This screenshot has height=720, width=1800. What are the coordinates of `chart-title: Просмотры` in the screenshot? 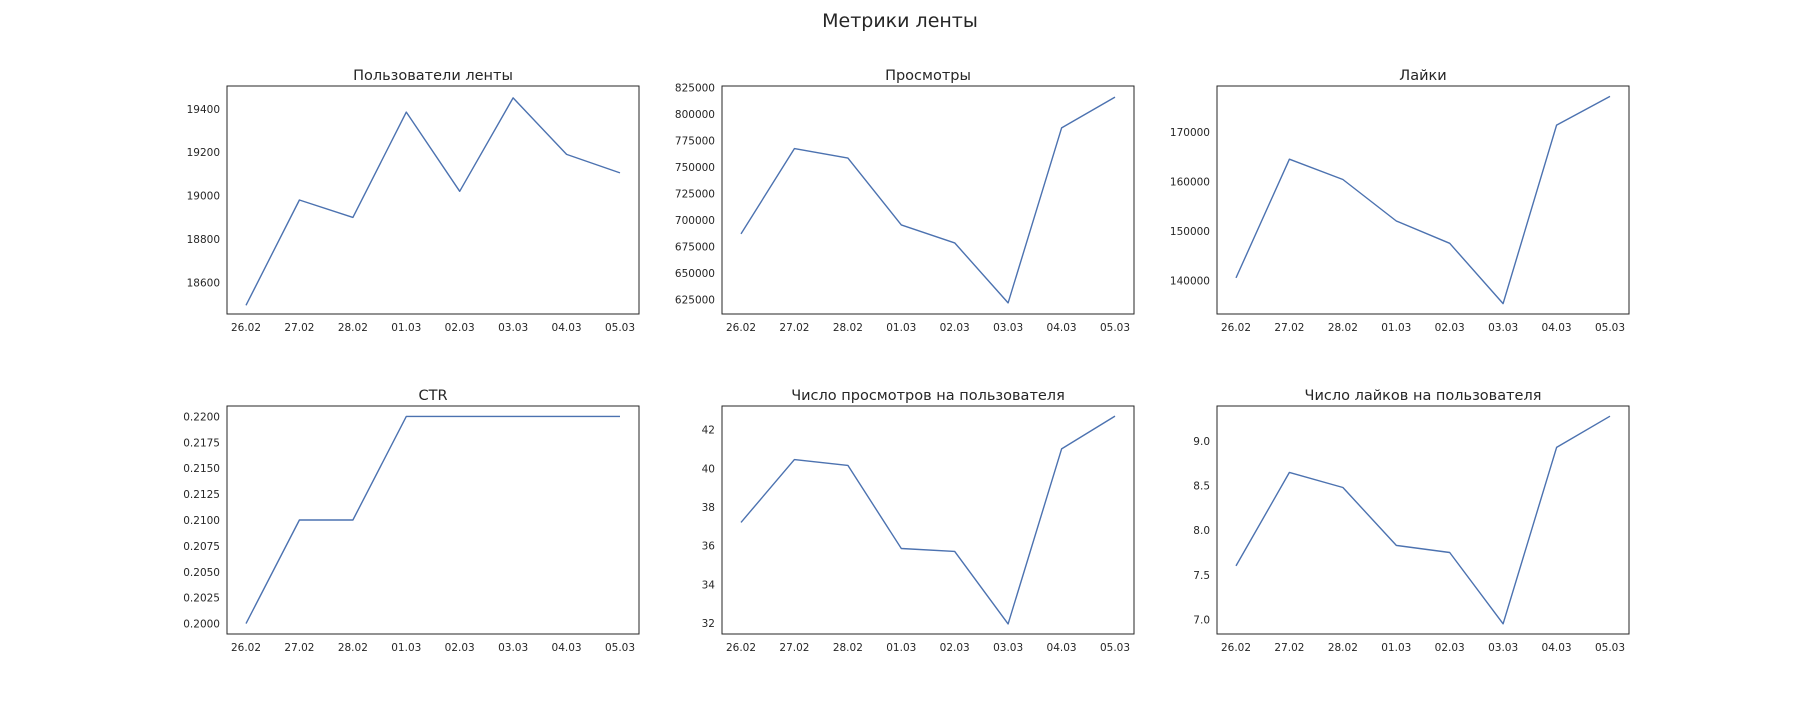 It's located at (928, 76).